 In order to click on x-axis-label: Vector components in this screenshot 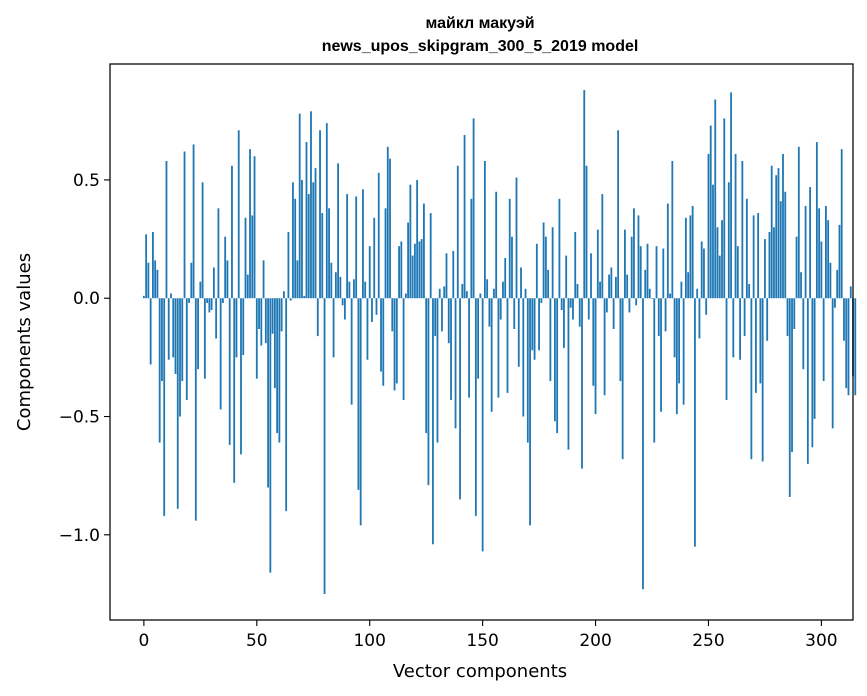, I will do `click(480, 671)`.